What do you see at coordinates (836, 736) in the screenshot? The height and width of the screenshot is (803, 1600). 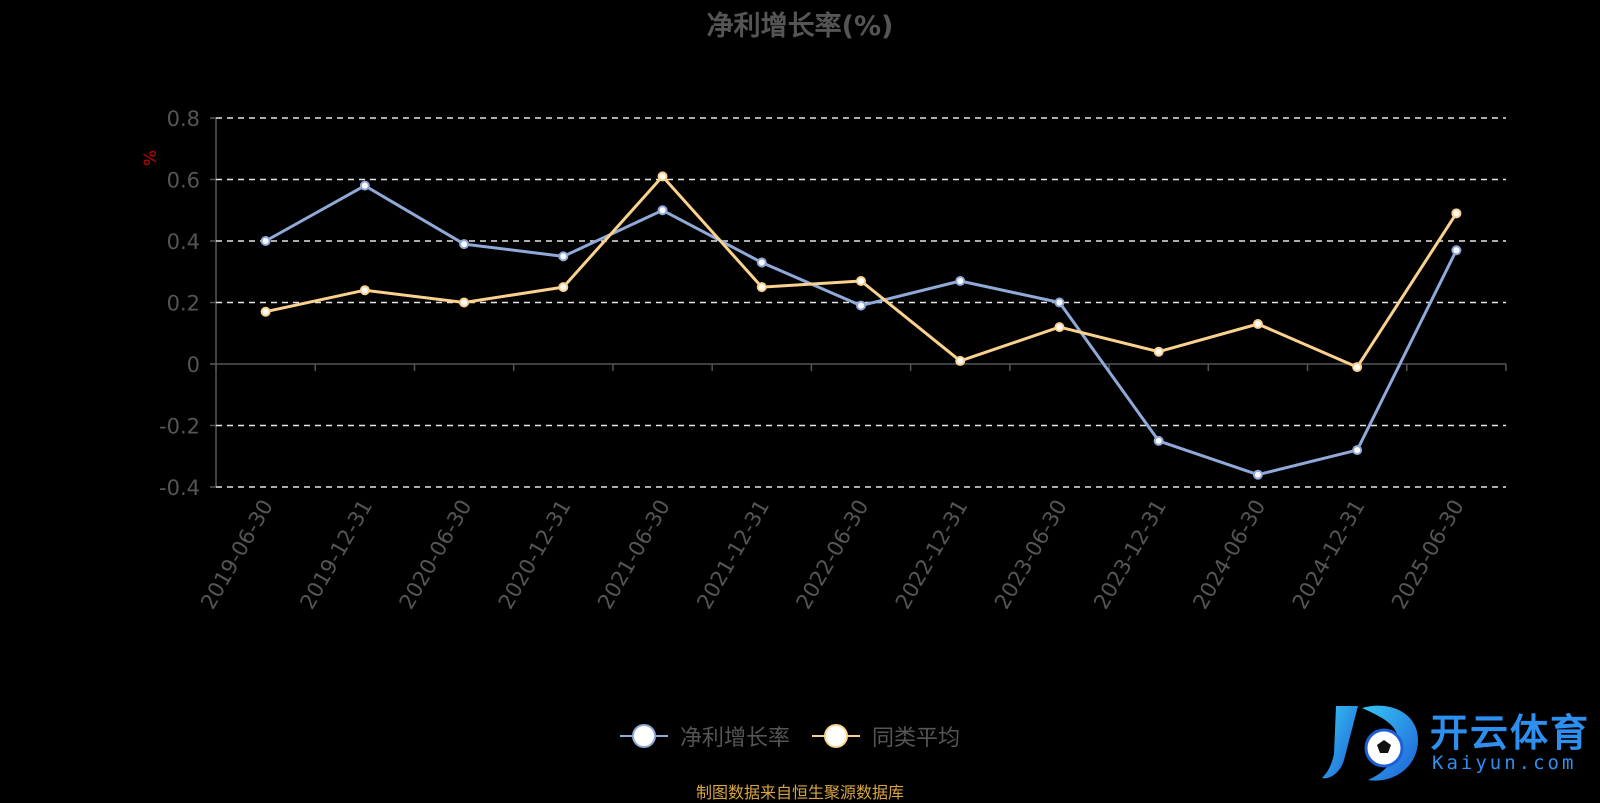 I see `legend-swatch-peer-average` at bounding box center [836, 736].